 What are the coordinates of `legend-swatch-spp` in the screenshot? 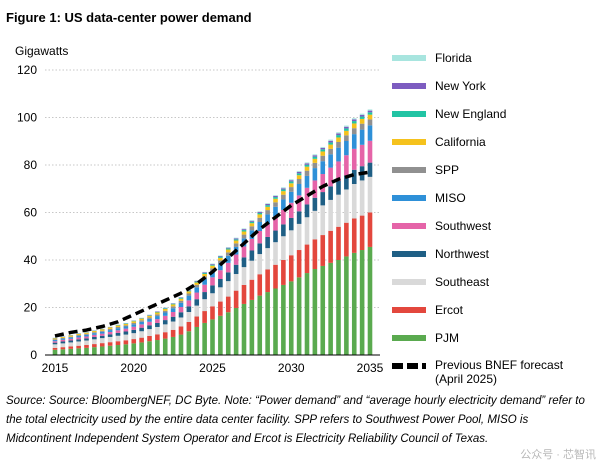 It's located at (409, 170).